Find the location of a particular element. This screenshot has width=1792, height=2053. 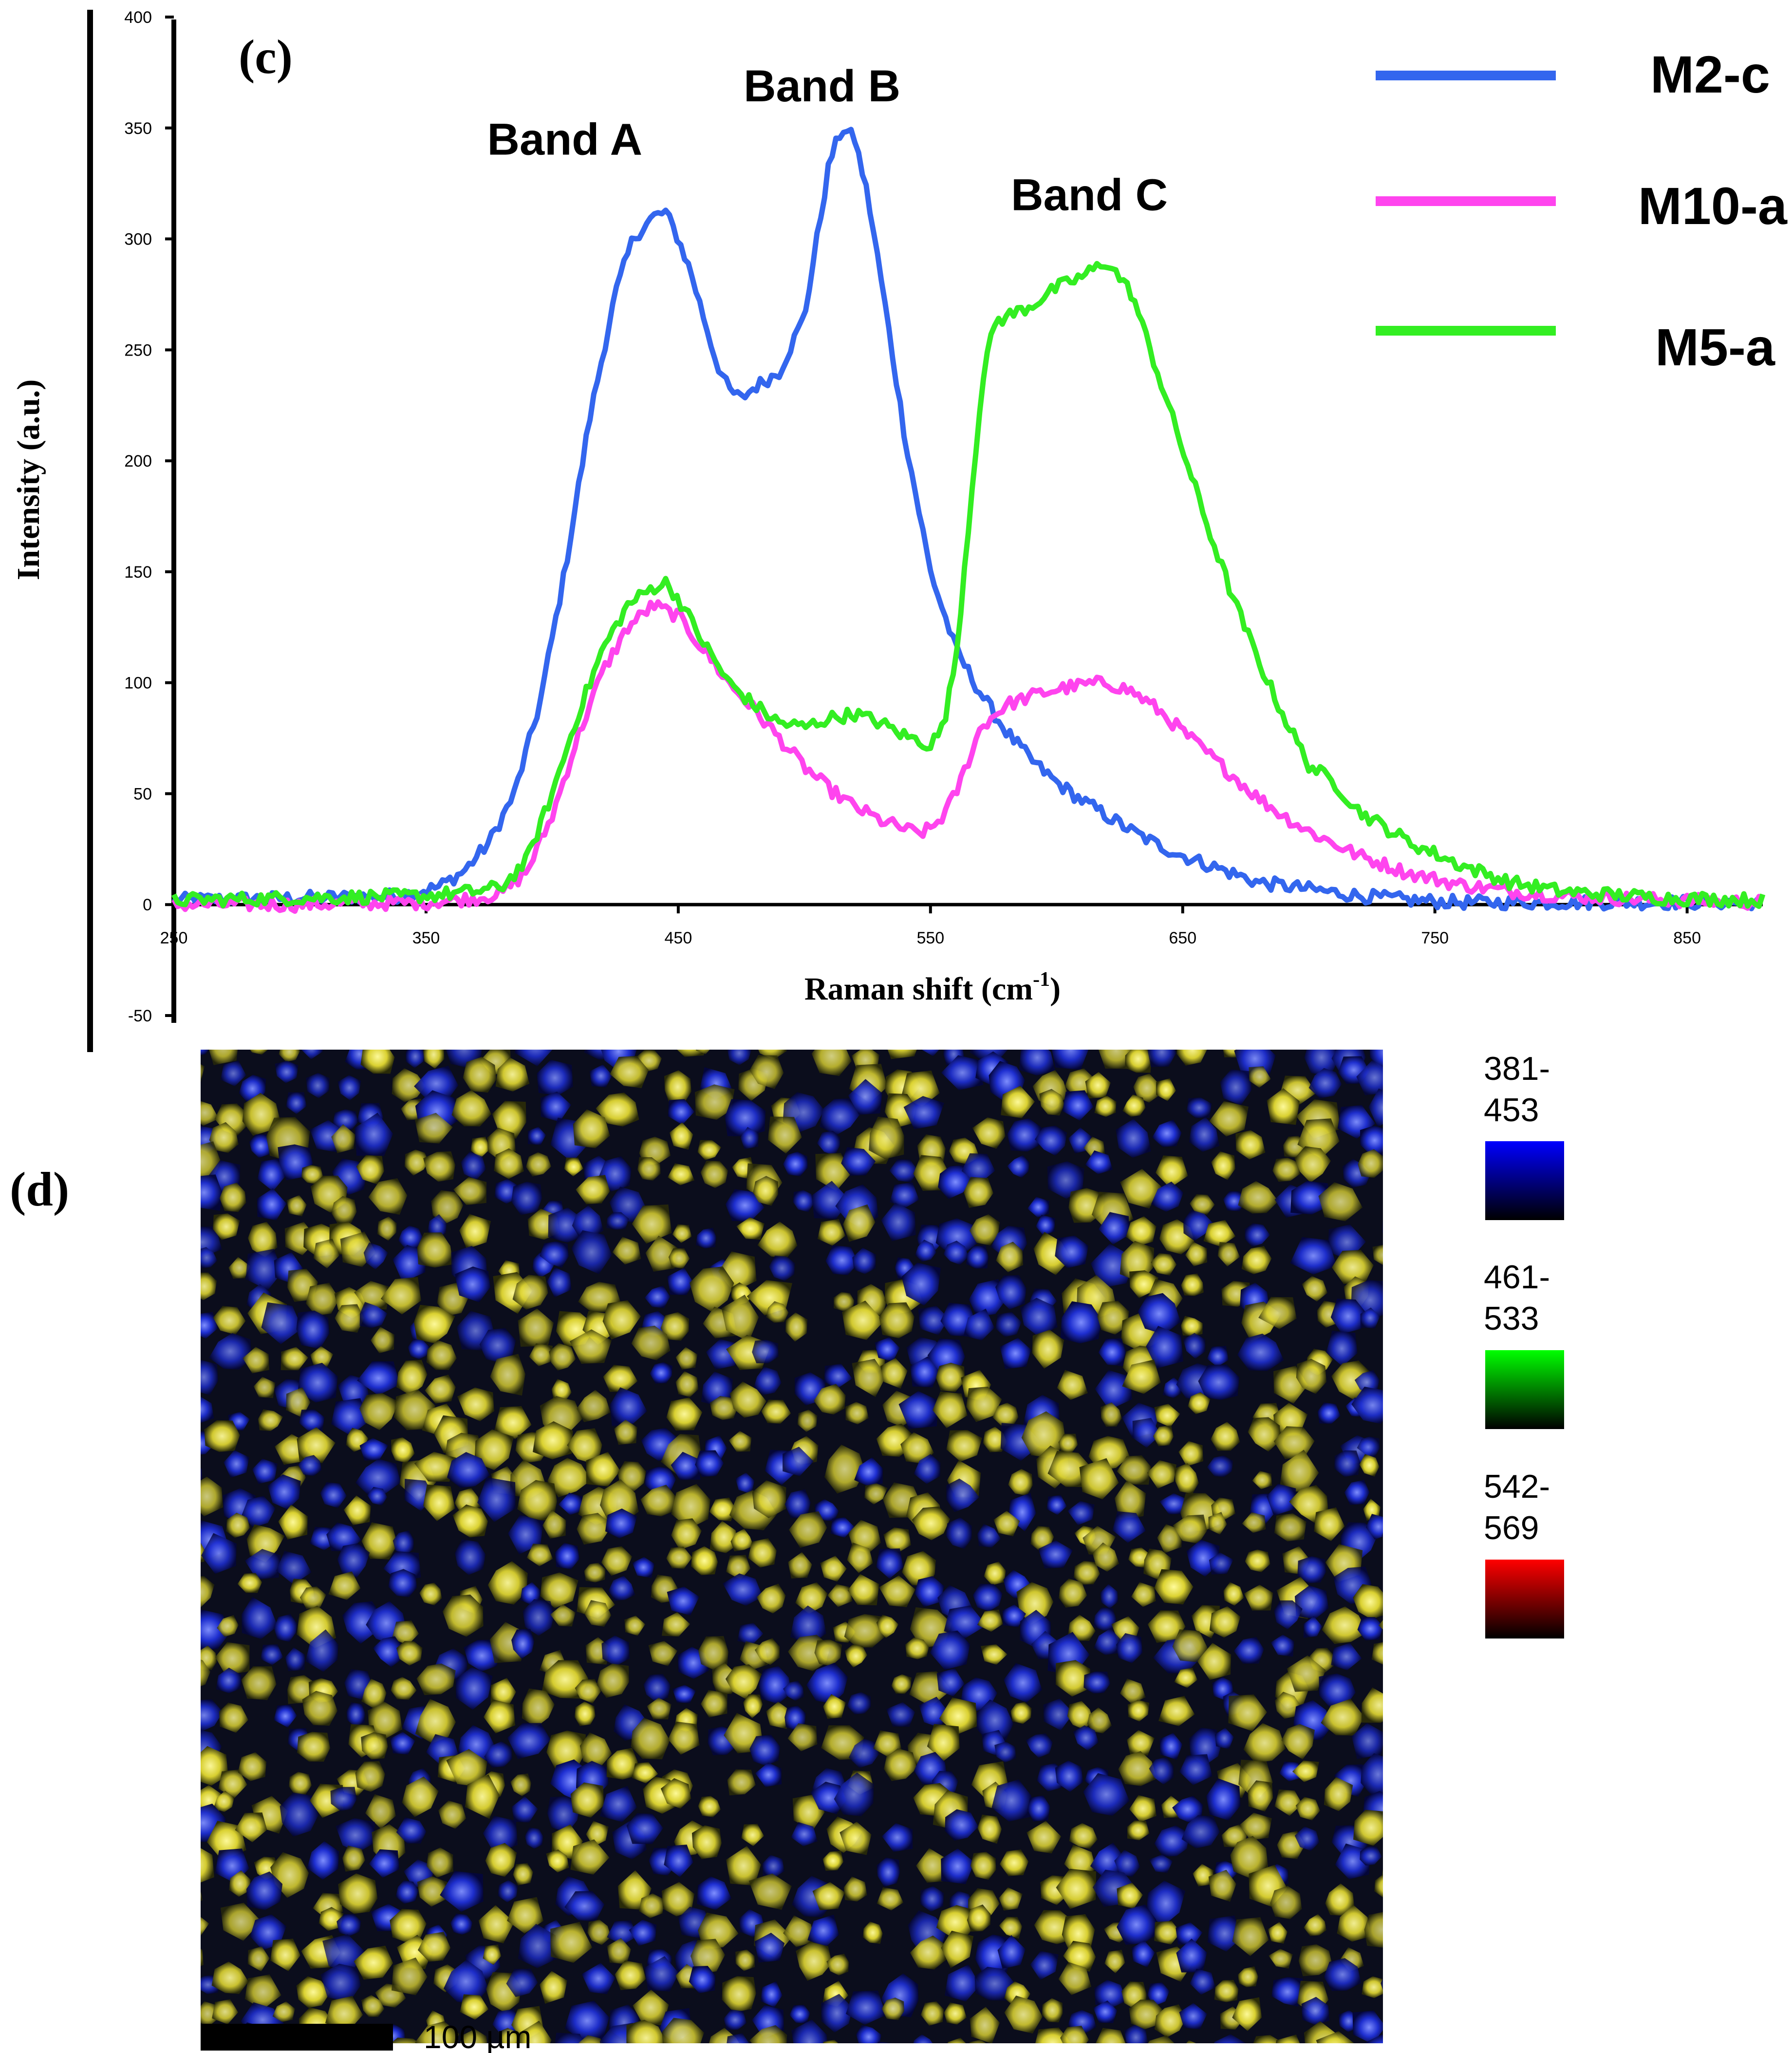

color-key-red-swatch is located at coordinates (1524, 1599).